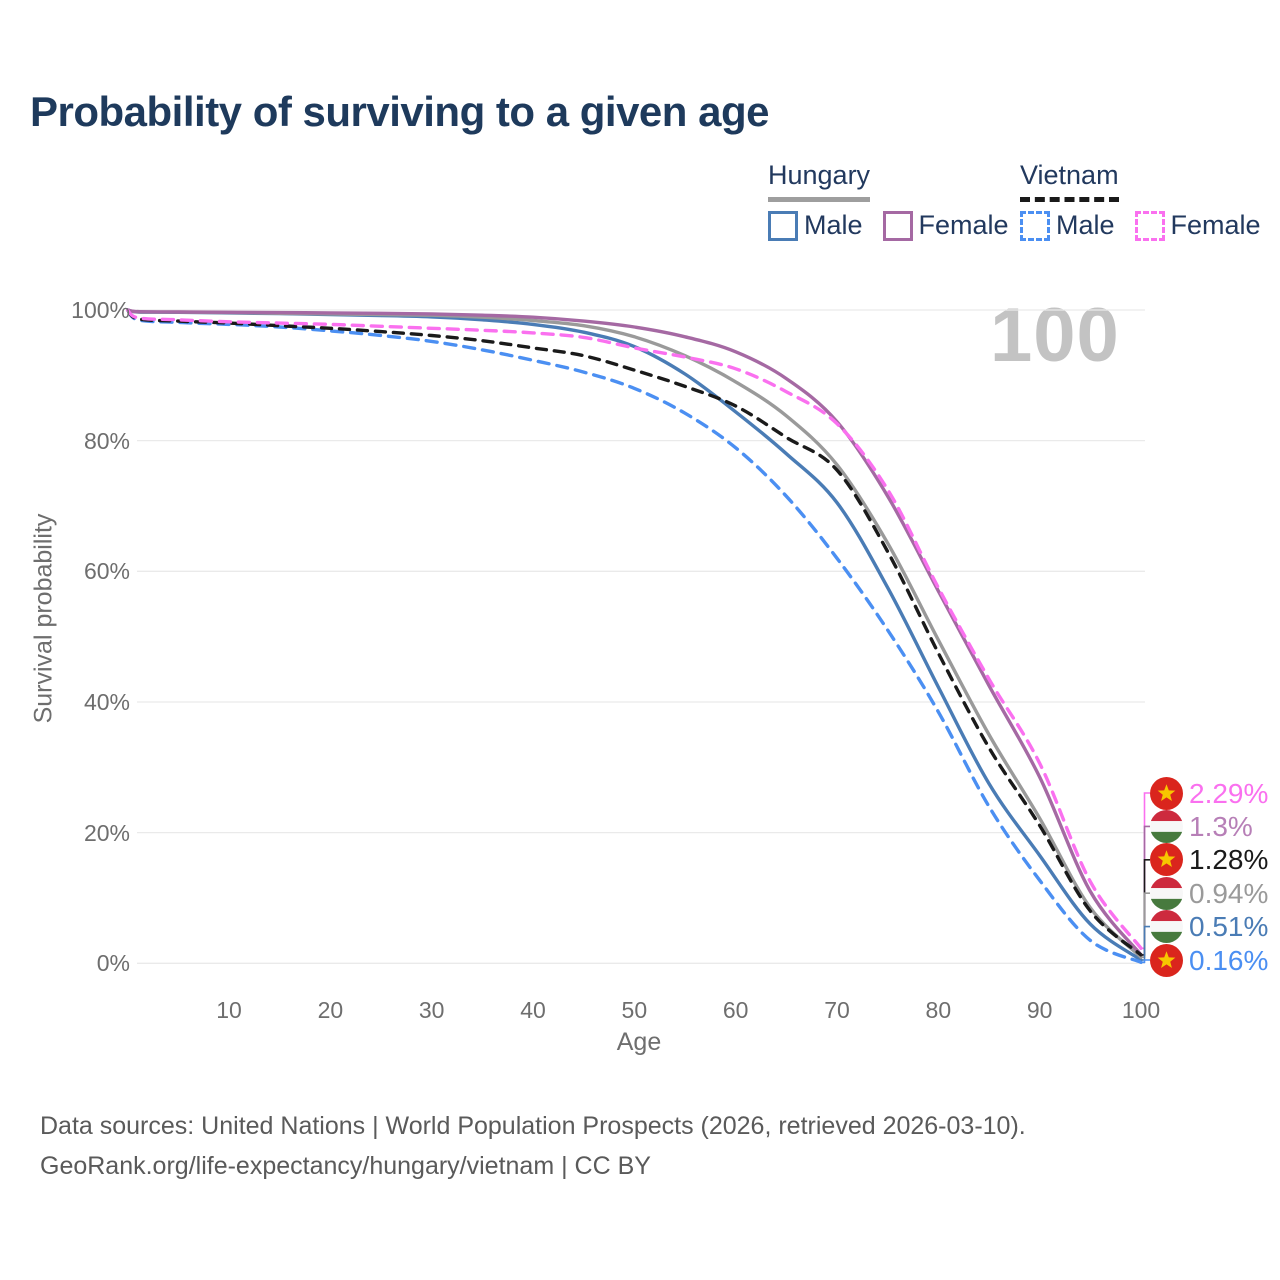  Describe the element at coordinates (533, 1010) in the screenshot. I see `x-tick-label: 40` at that location.